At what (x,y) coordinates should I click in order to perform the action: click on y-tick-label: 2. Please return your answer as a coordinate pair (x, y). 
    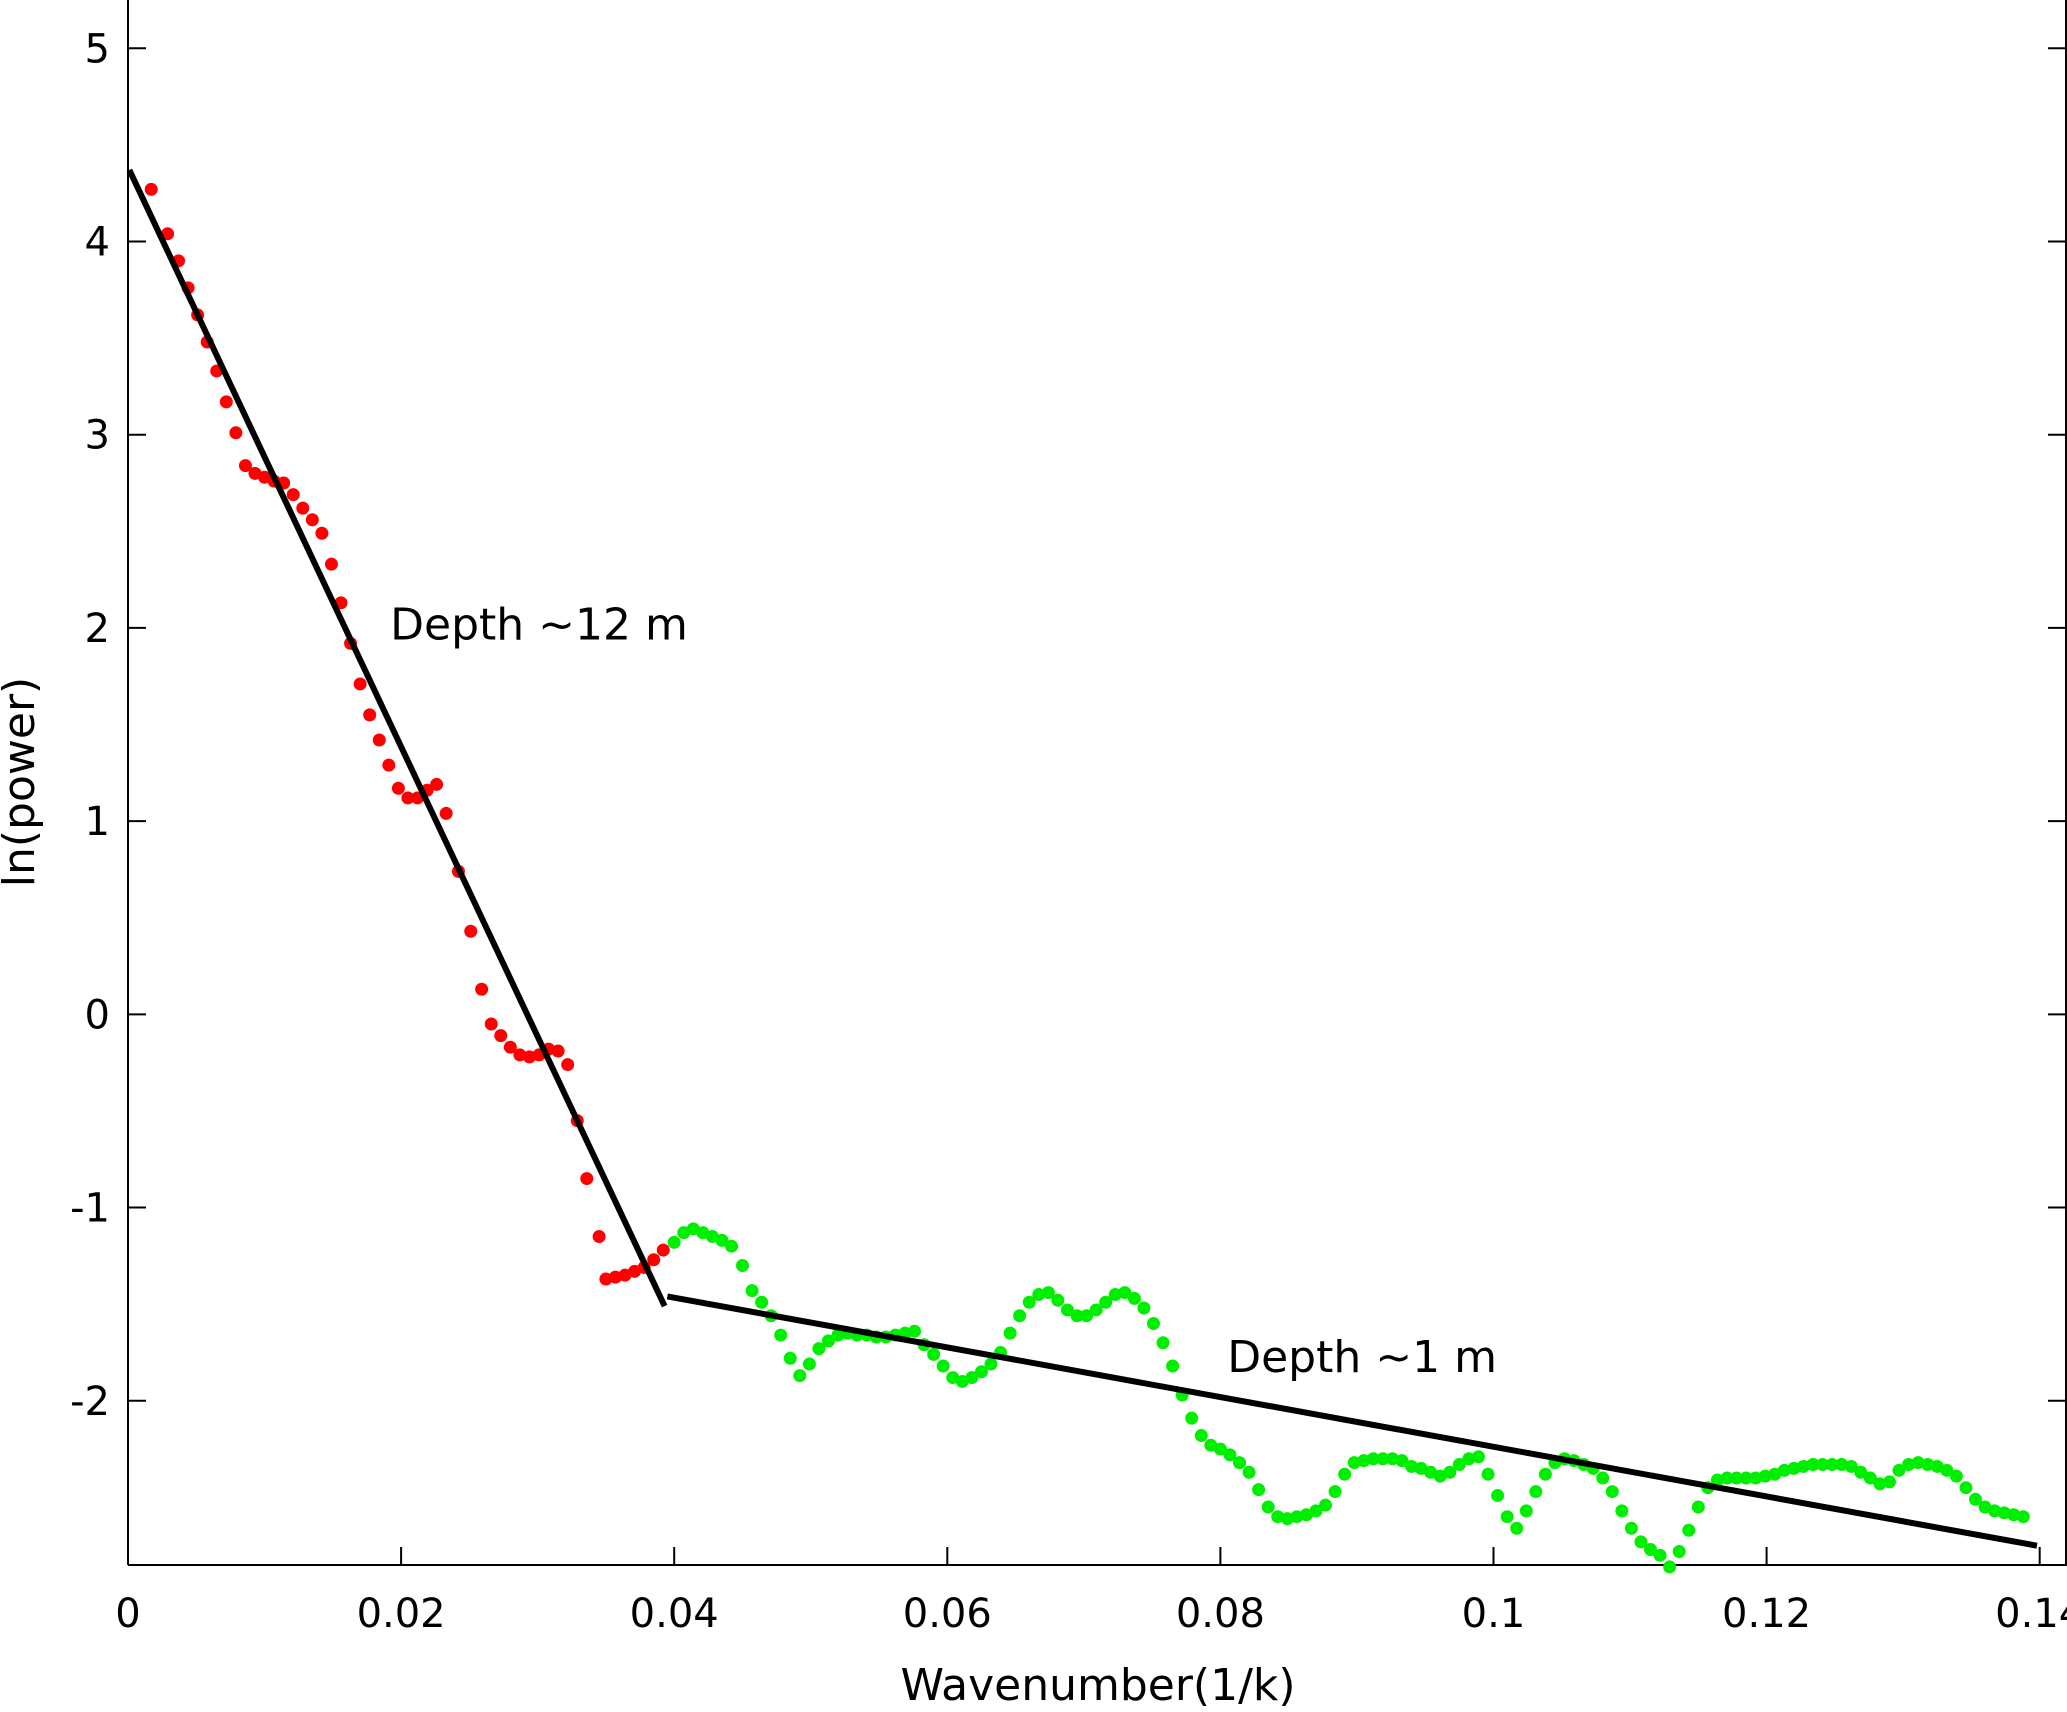
    Looking at the image, I should click on (97, 629).